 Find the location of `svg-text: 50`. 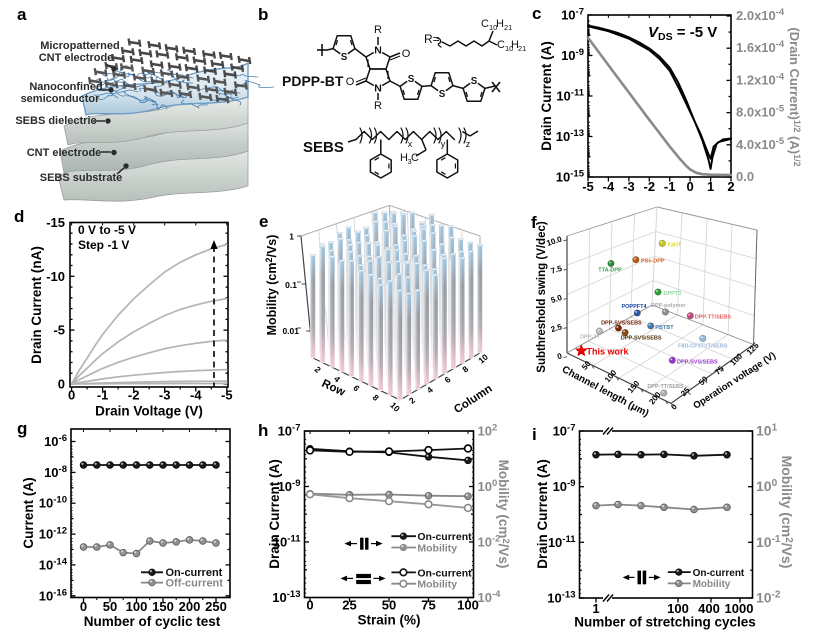

svg-text: 50 is located at coordinates (110, 606).